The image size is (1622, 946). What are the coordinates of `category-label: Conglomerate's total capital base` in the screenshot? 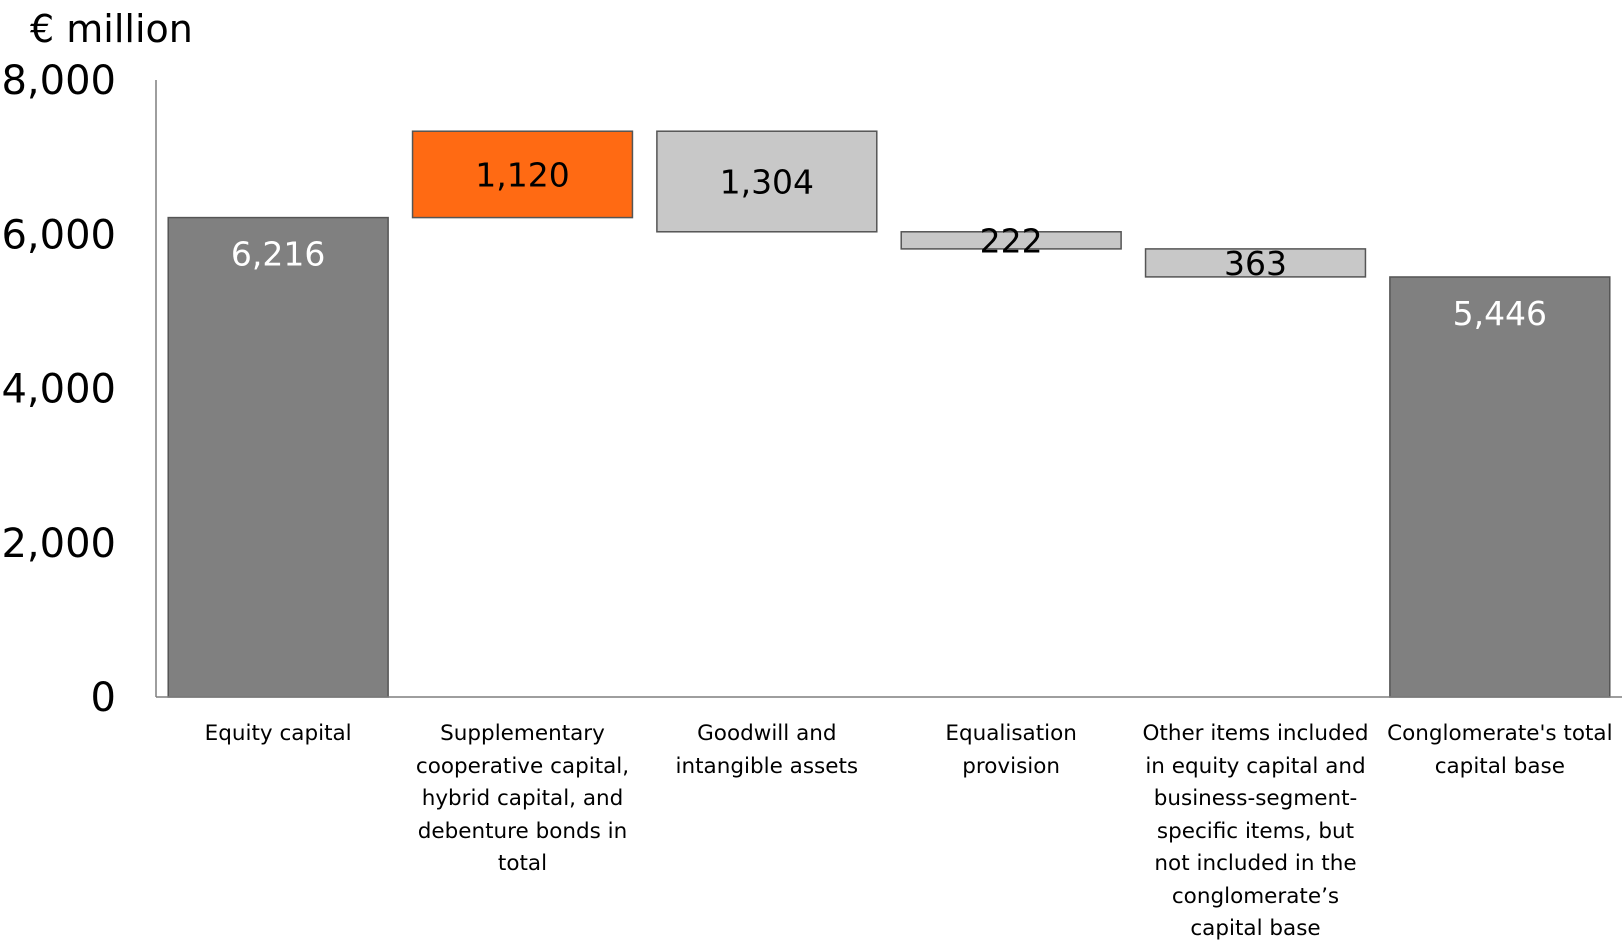 It's located at (1500, 750).